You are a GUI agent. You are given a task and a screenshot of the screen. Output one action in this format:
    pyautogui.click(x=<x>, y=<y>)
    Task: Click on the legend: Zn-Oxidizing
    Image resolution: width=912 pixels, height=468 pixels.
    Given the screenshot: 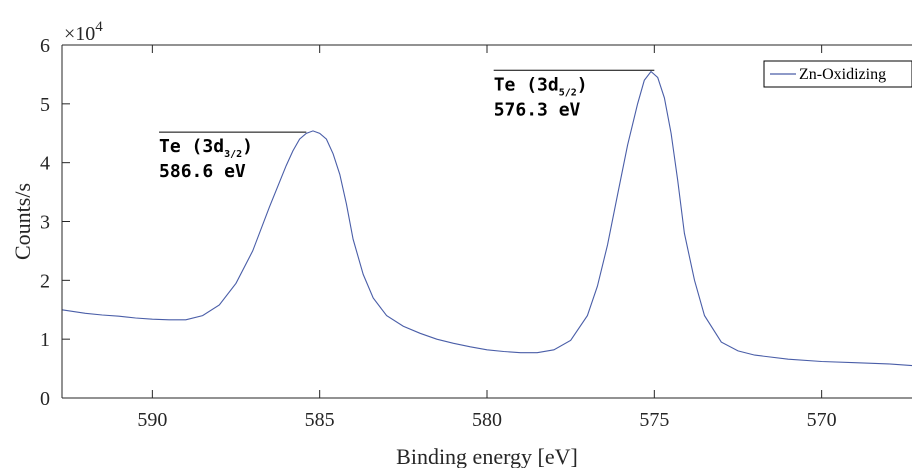 What is the action you would take?
    pyautogui.click(x=837, y=74)
    